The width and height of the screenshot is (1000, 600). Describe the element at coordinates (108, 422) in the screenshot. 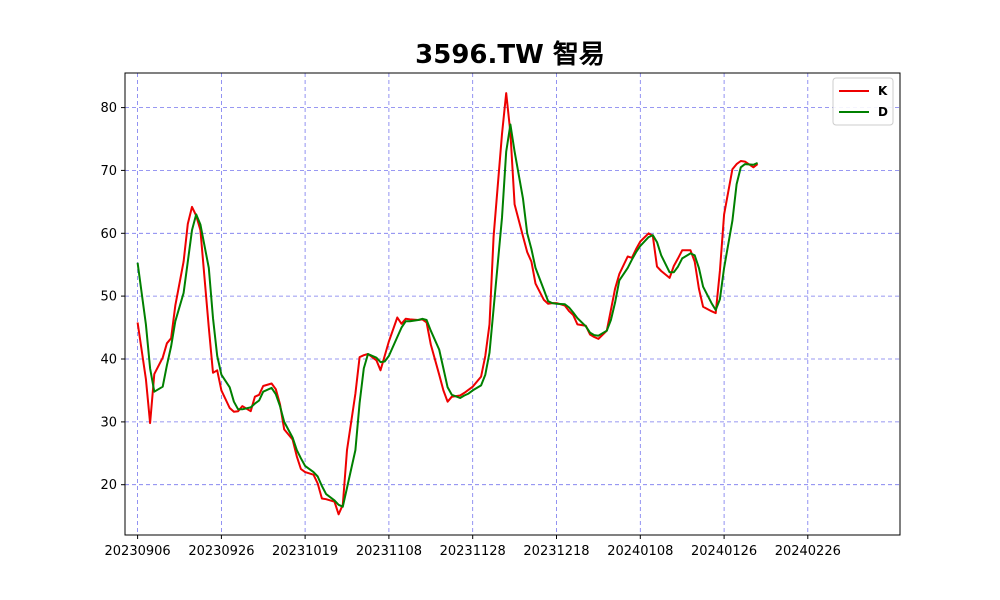

I see `y-tick-label: 30` at that location.